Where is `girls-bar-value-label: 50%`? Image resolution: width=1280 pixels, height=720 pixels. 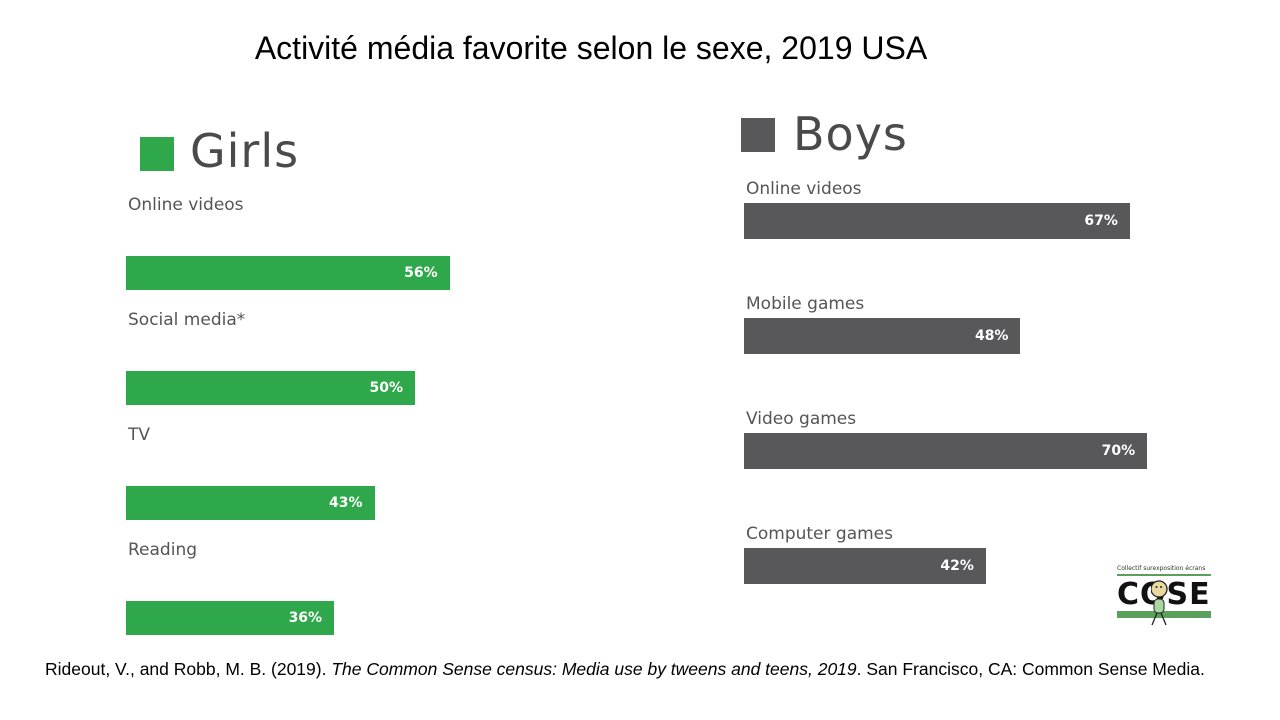
girls-bar-value-label: 50% is located at coordinates (386, 388).